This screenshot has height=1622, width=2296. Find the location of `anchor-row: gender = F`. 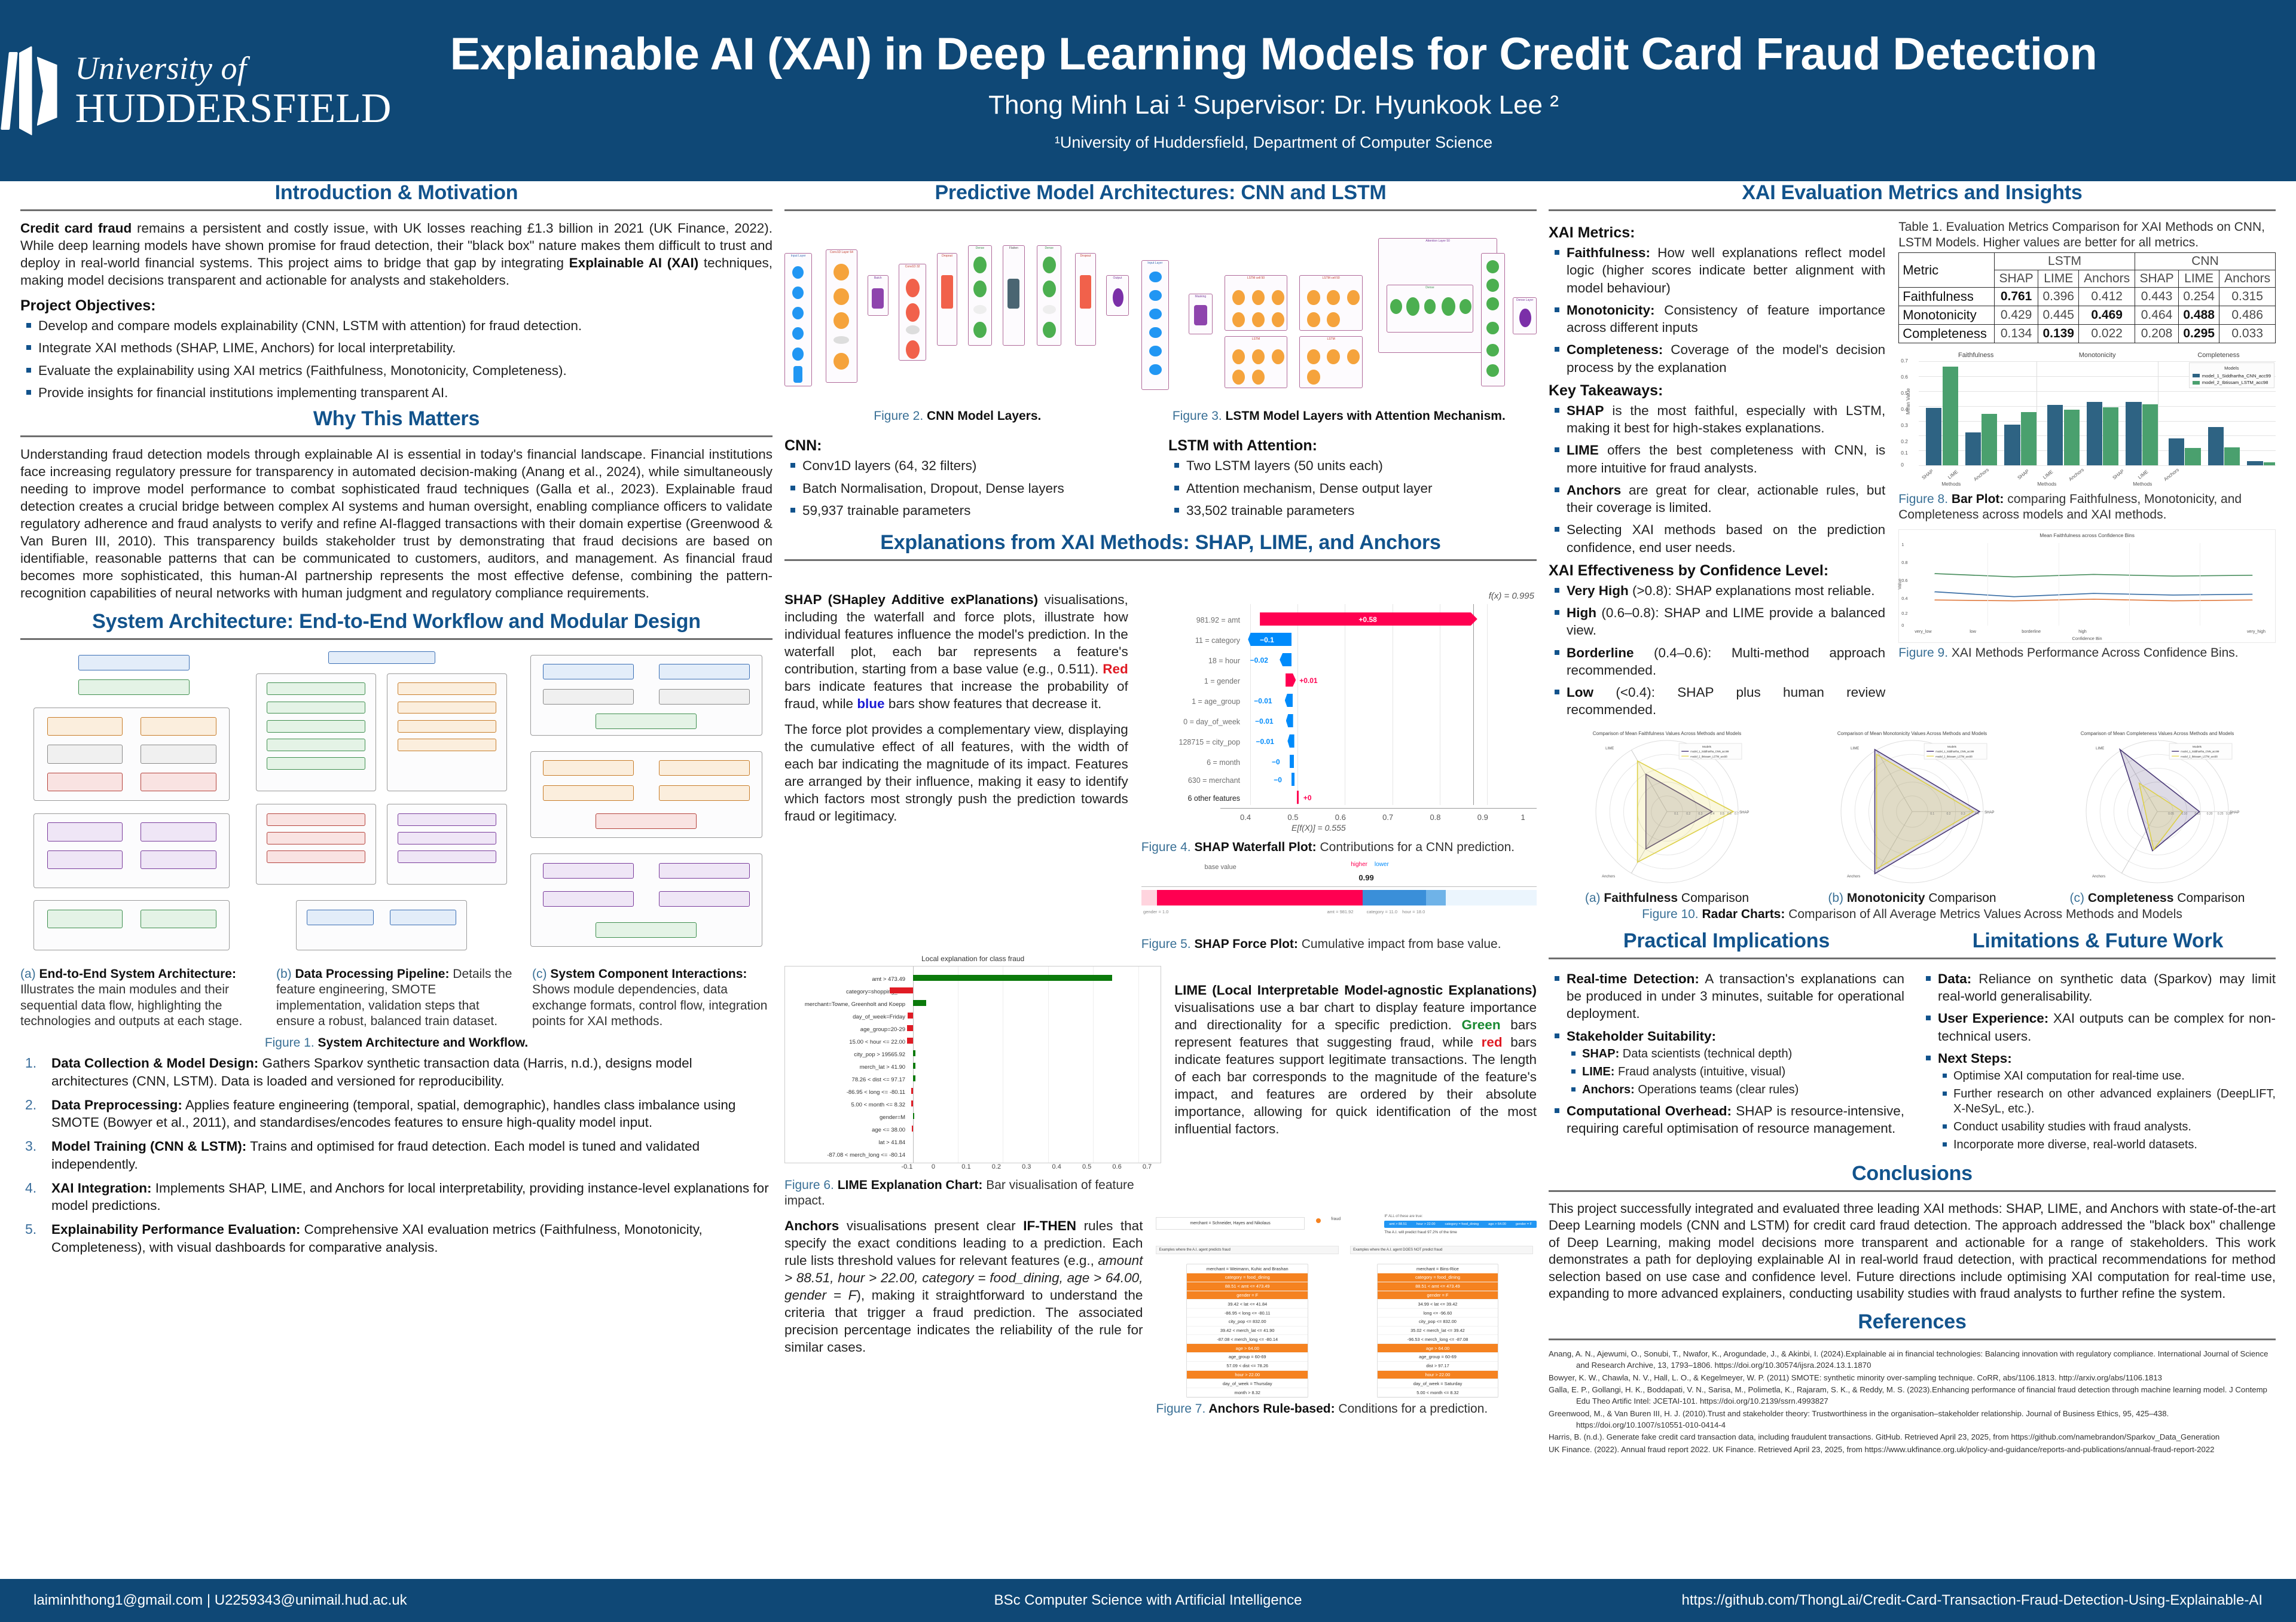

anchor-row: gender = F is located at coordinates (1437, 1295).